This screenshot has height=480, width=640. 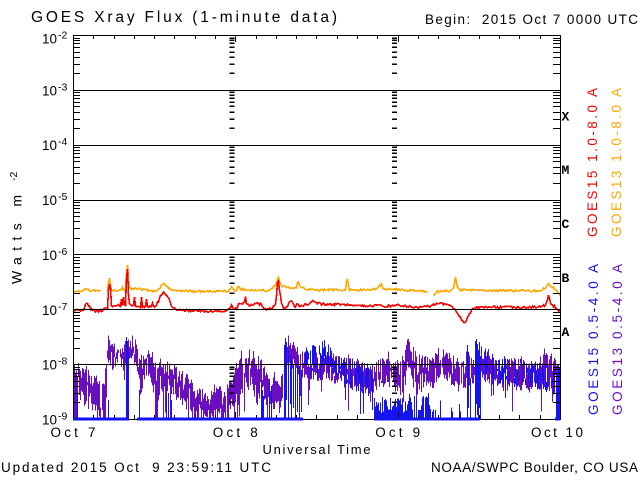 I want to click on svg-text: GOES13 1.0-8.0 A, so click(x=616, y=162).